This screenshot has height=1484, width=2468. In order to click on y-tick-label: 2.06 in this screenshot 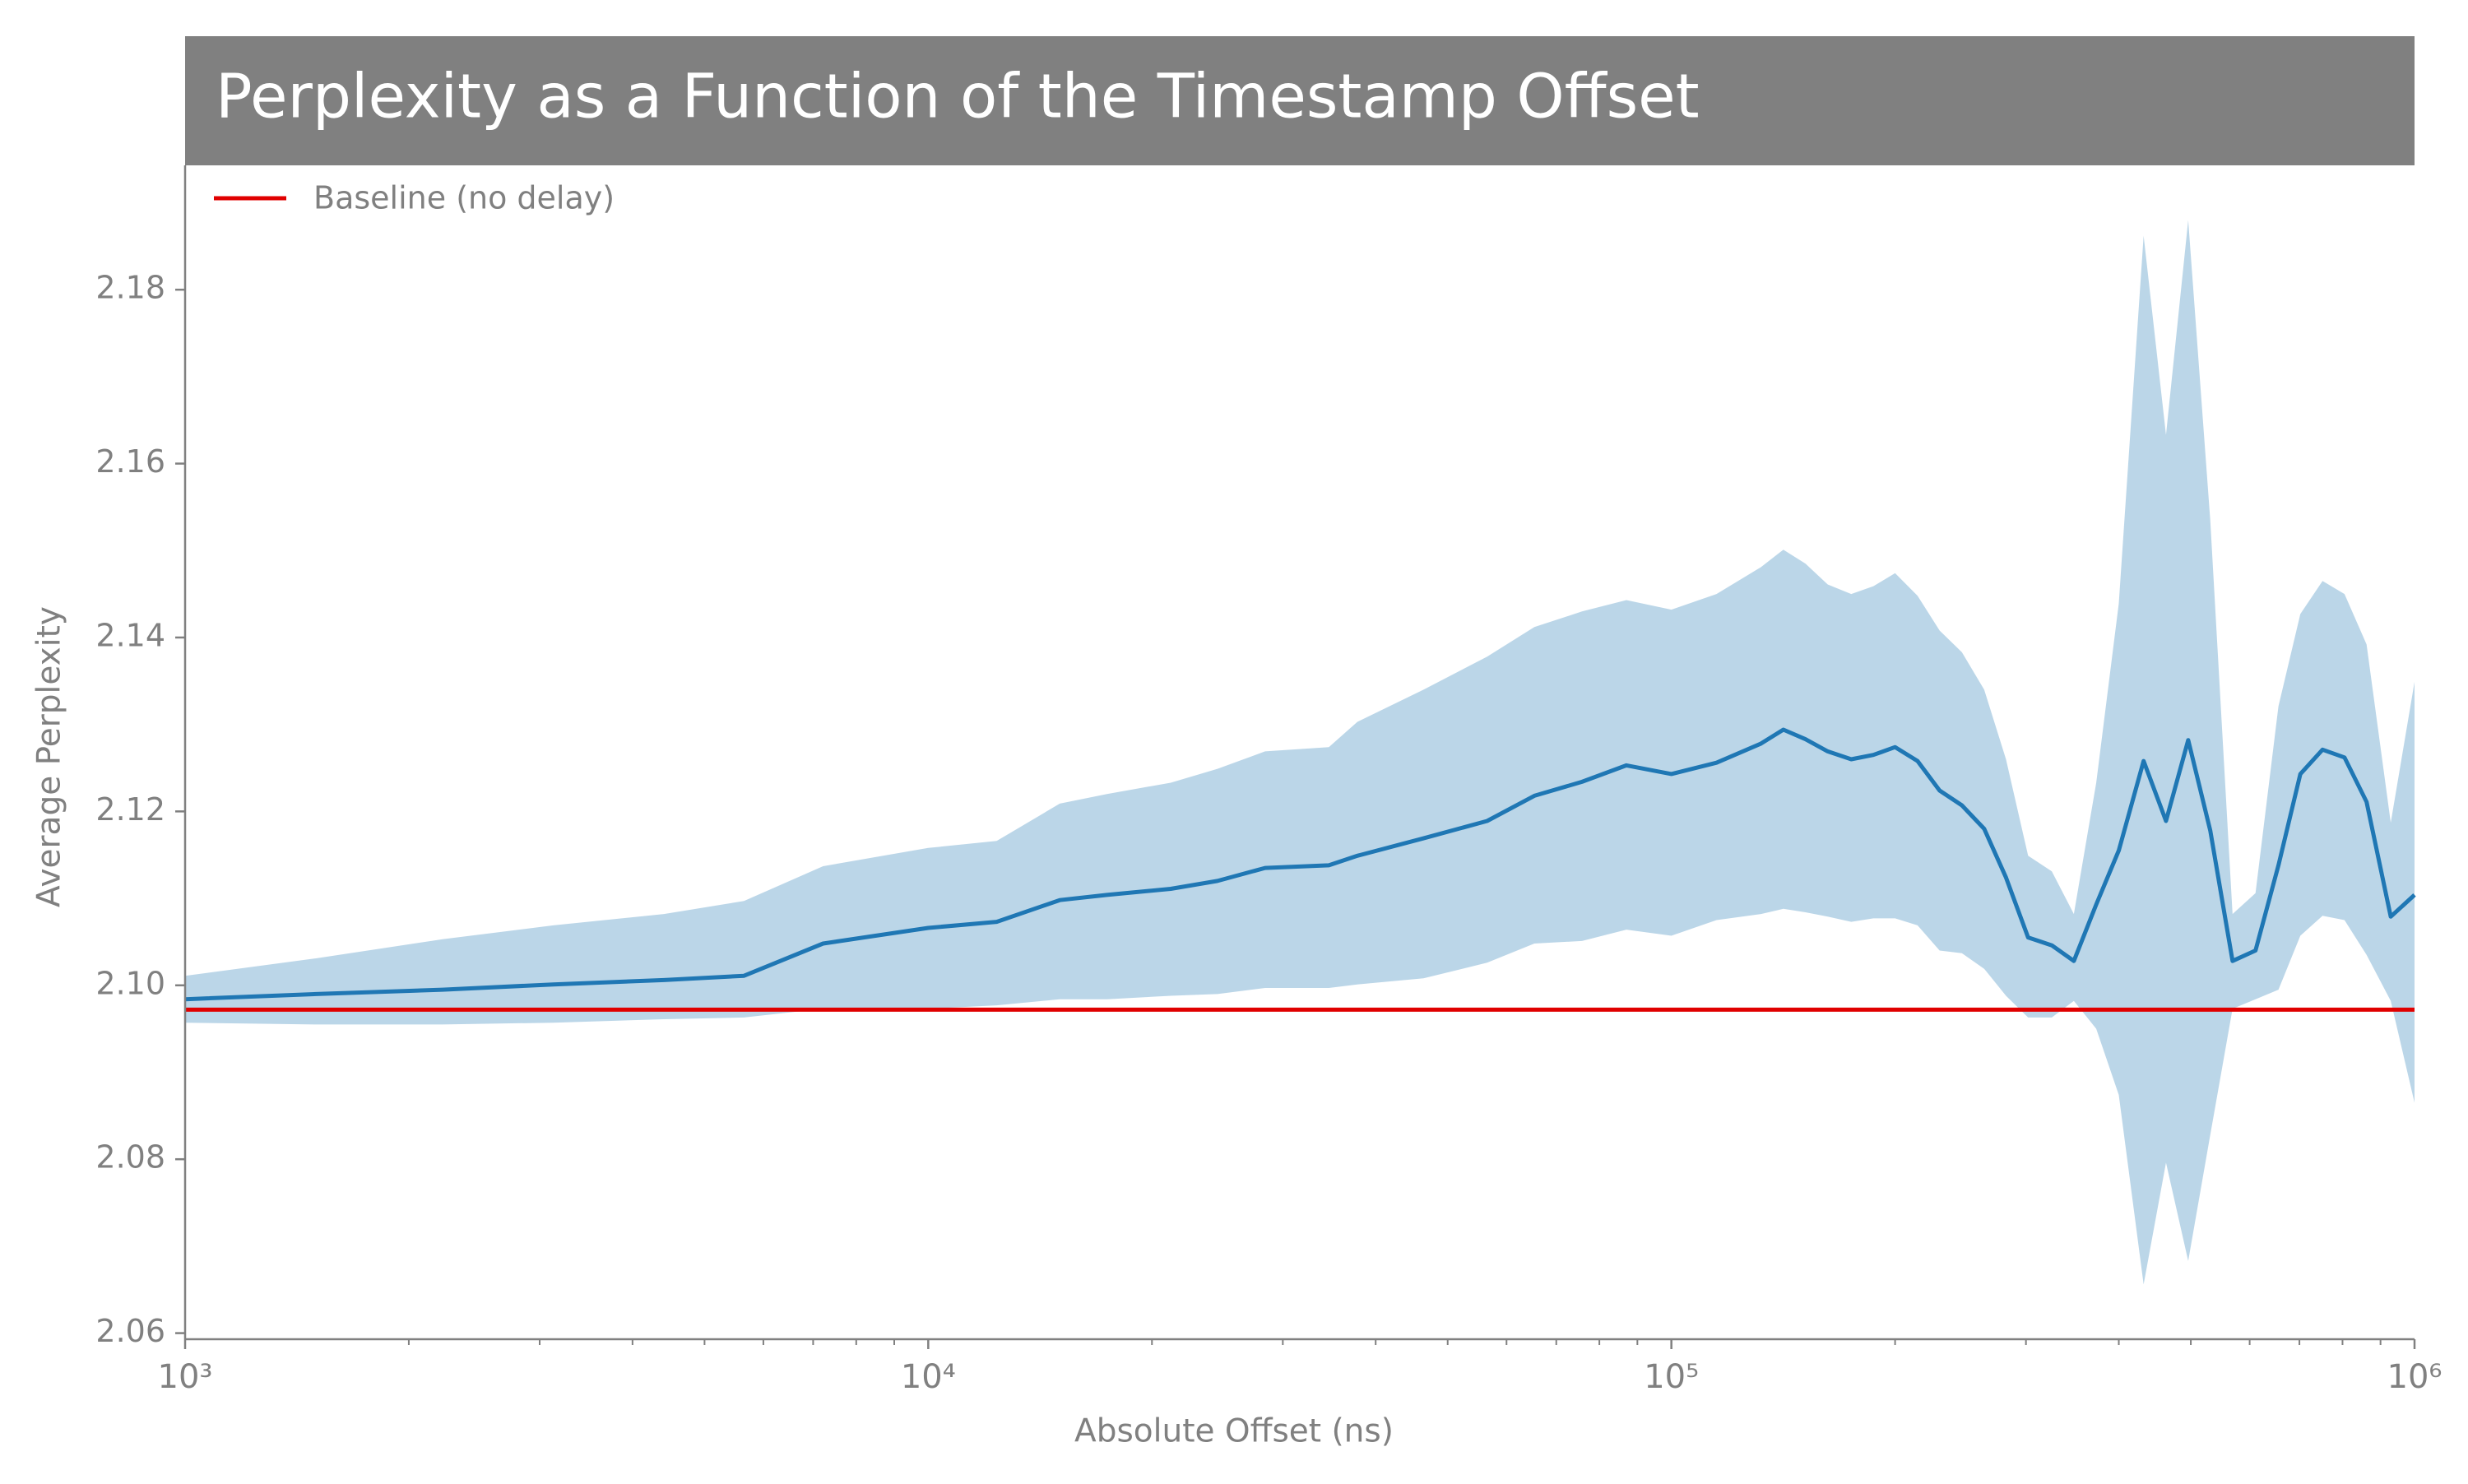, I will do `click(130, 1331)`.